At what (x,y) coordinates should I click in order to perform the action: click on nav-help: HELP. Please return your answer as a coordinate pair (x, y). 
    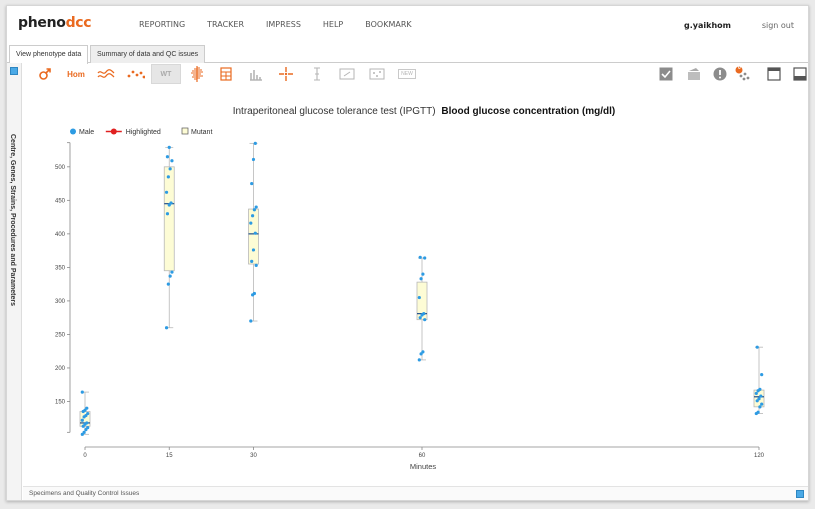
    Looking at the image, I should click on (333, 24).